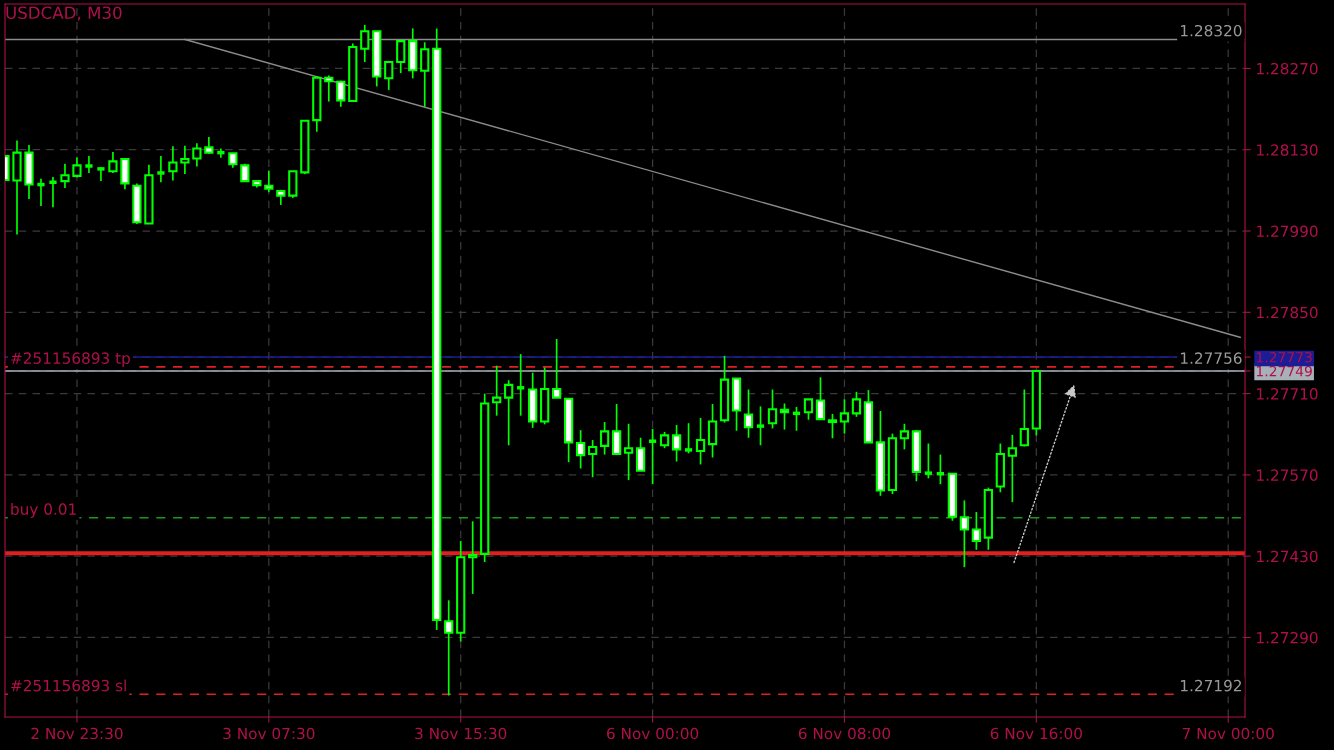 This screenshot has width=1334, height=750. Describe the element at coordinates (1287, 475) in the screenshot. I see `y-tick-label: 1.27570` at that location.